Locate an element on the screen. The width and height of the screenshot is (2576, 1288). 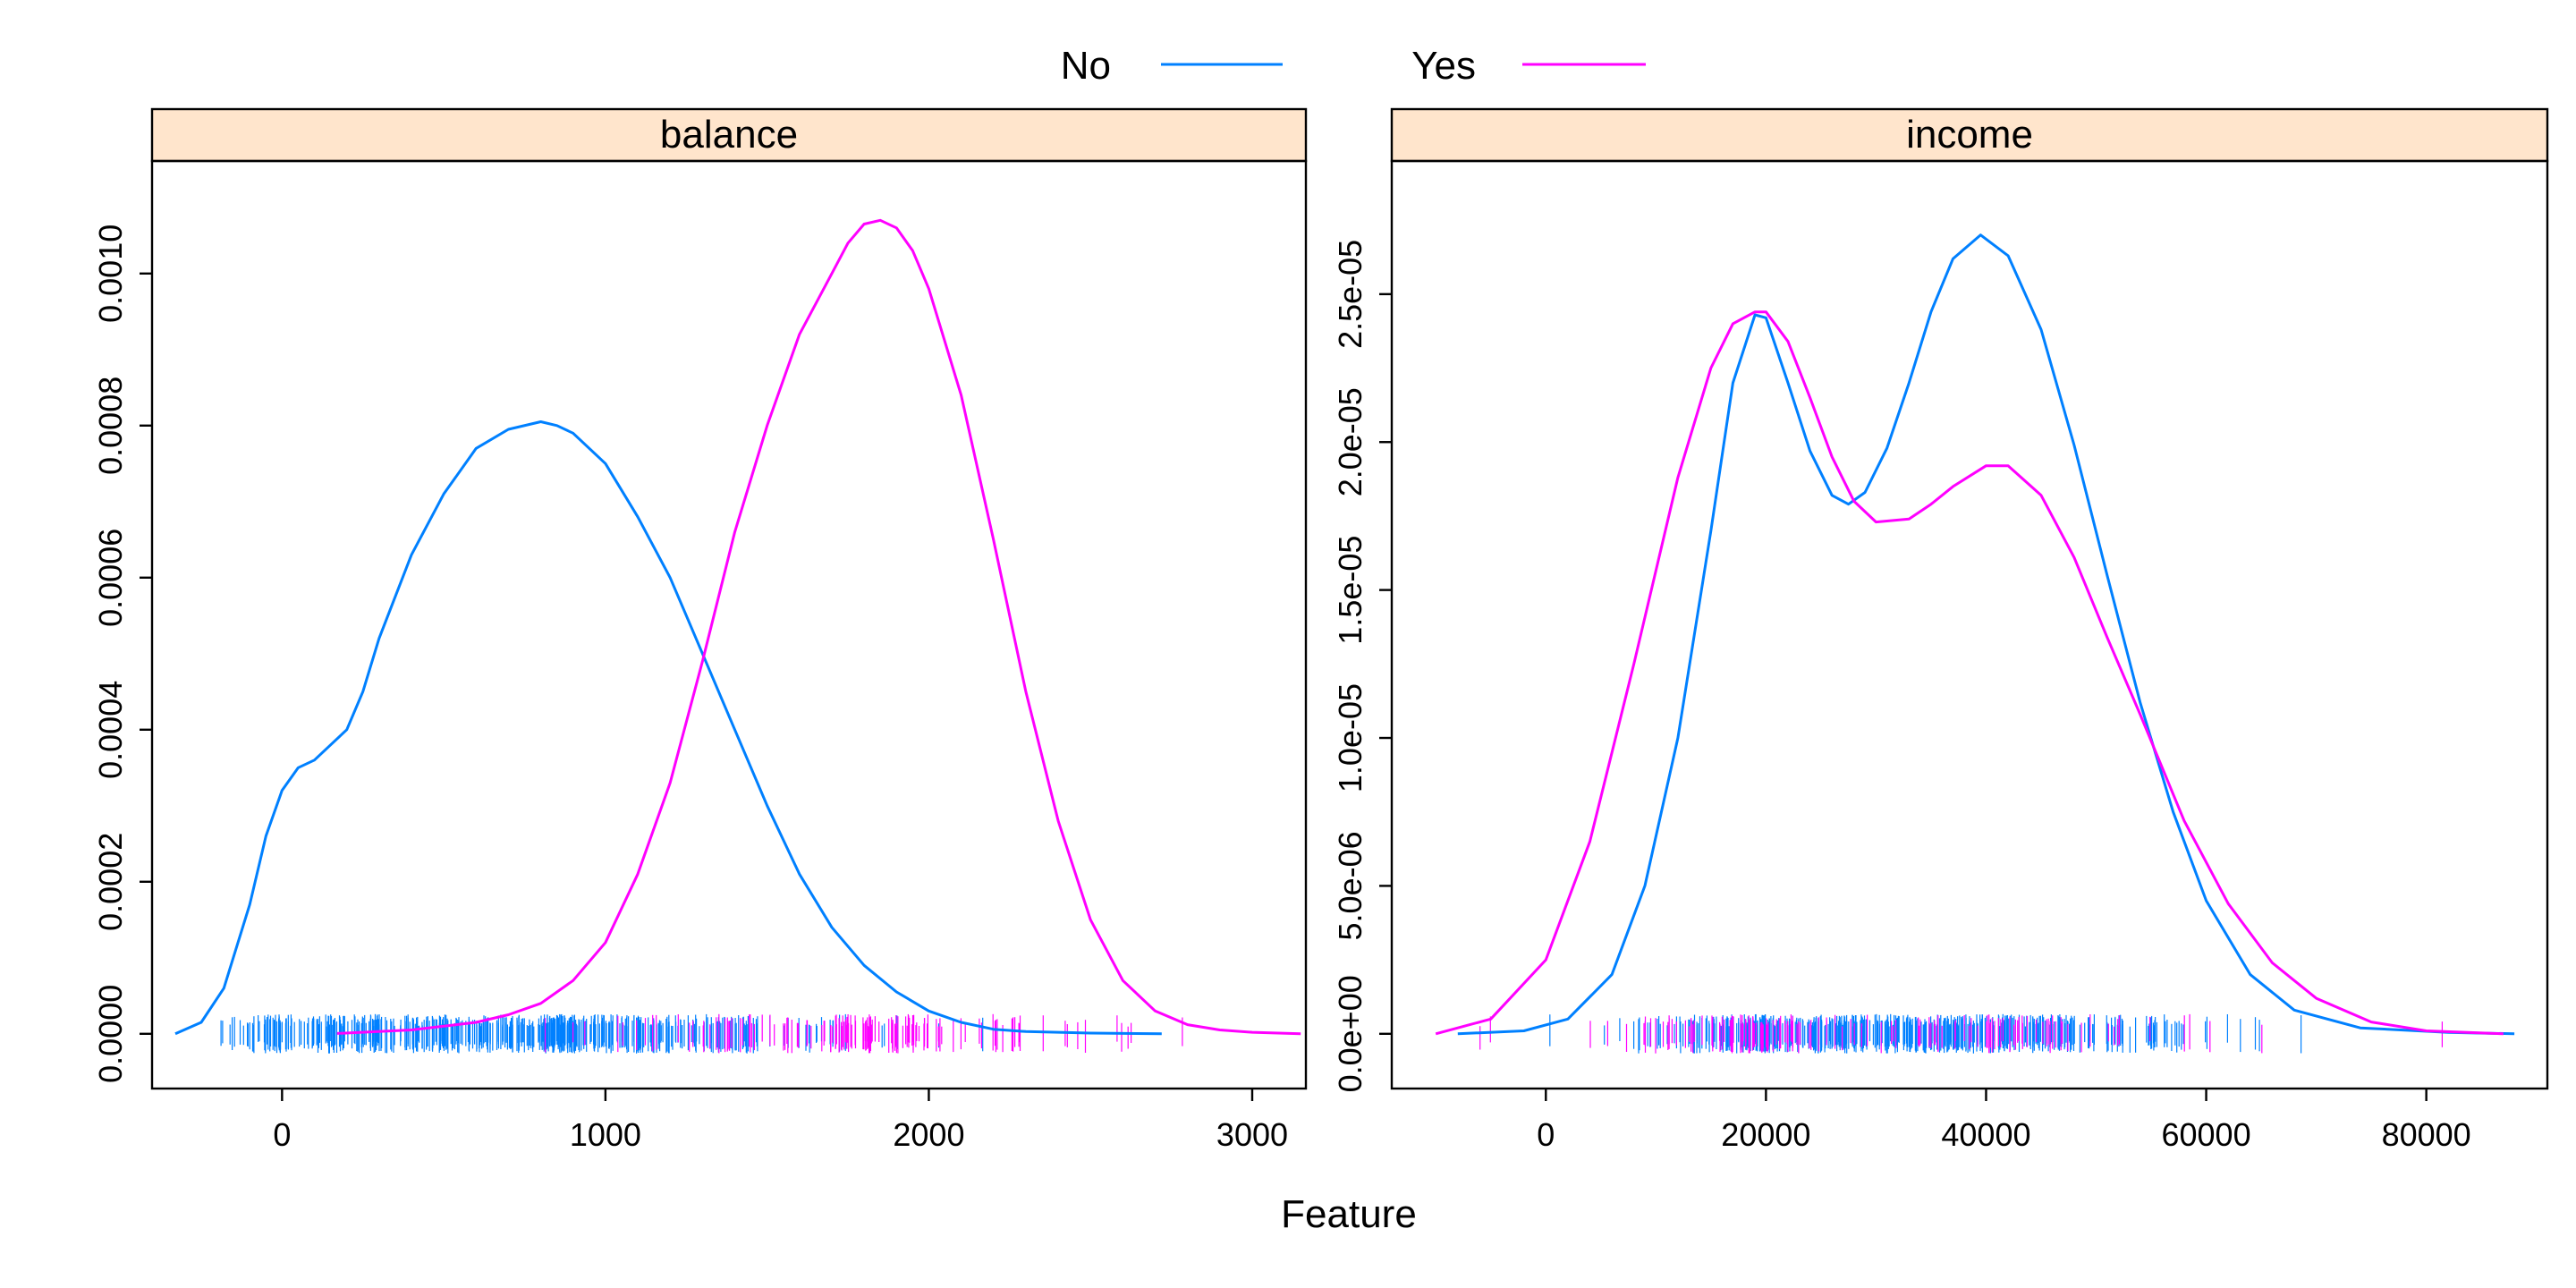
y-tick-label: 5.0e-06 is located at coordinates (1350, 885).